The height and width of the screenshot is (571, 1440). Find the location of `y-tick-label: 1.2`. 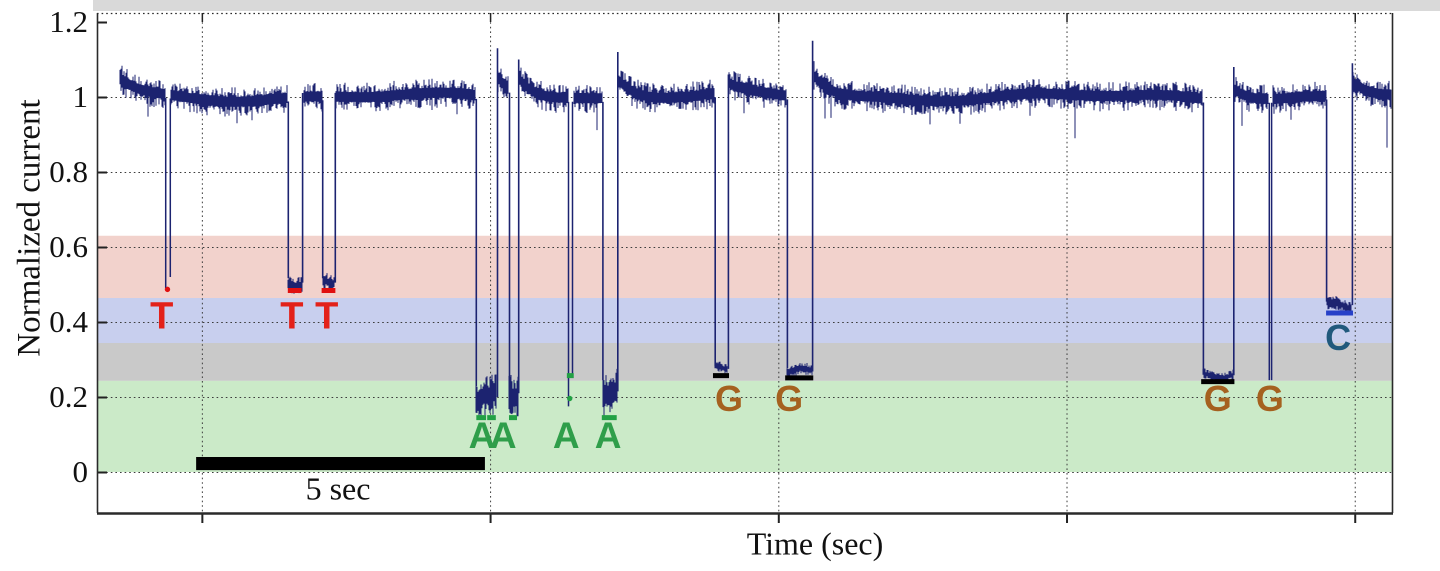

y-tick-label: 1.2 is located at coordinates (68, 21).